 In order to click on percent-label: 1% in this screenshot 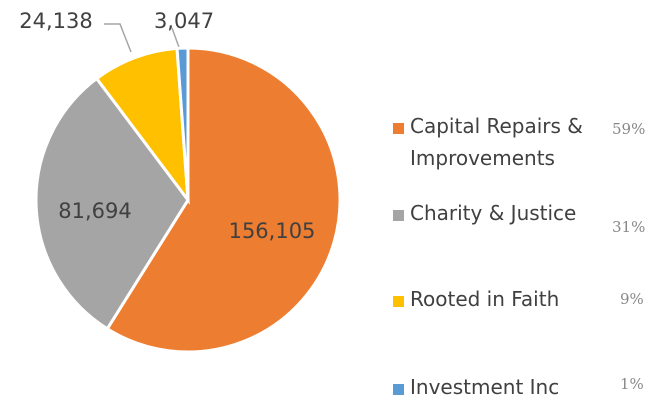, I will do `click(632, 384)`.